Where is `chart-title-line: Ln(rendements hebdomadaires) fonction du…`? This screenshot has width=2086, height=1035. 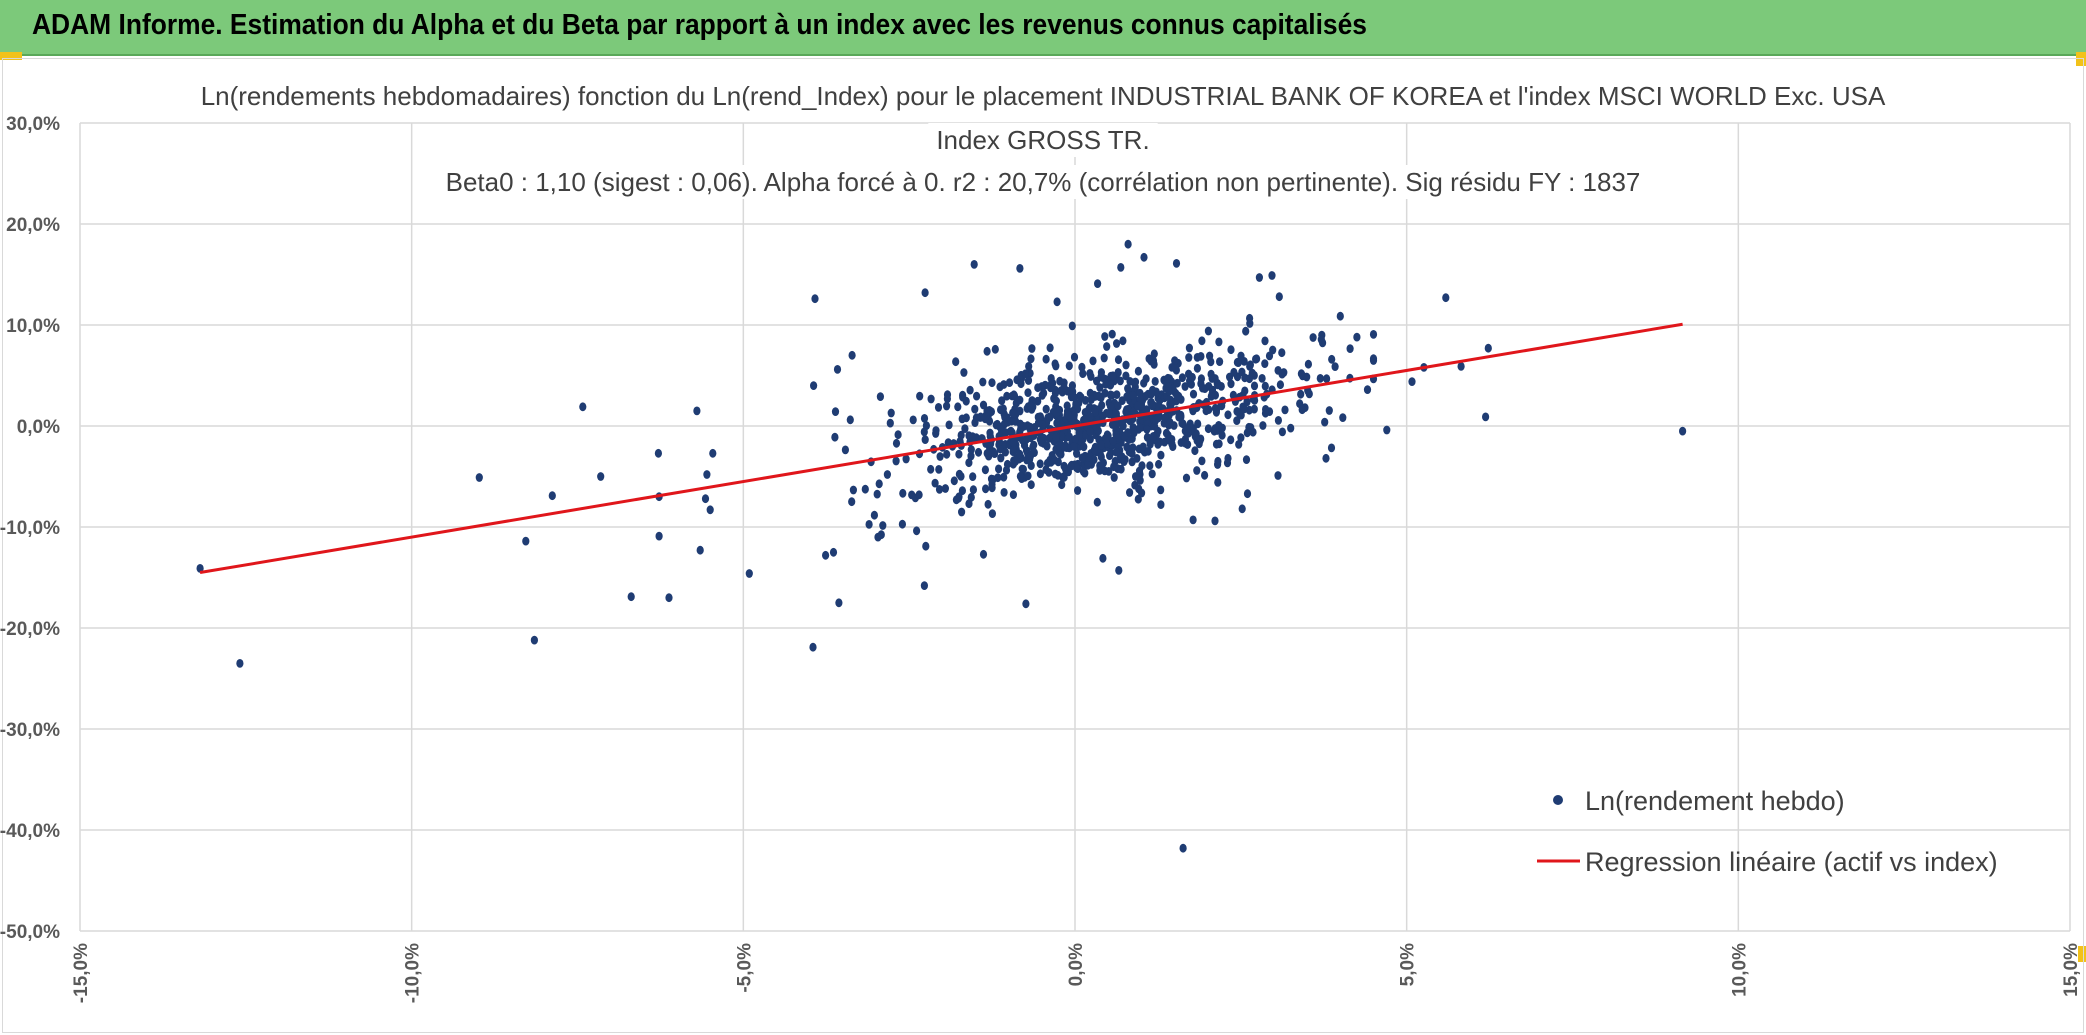 chart-title-line: Ln(rendements hebdomadaires) fonction du… is located at coordinates (1043, 96).